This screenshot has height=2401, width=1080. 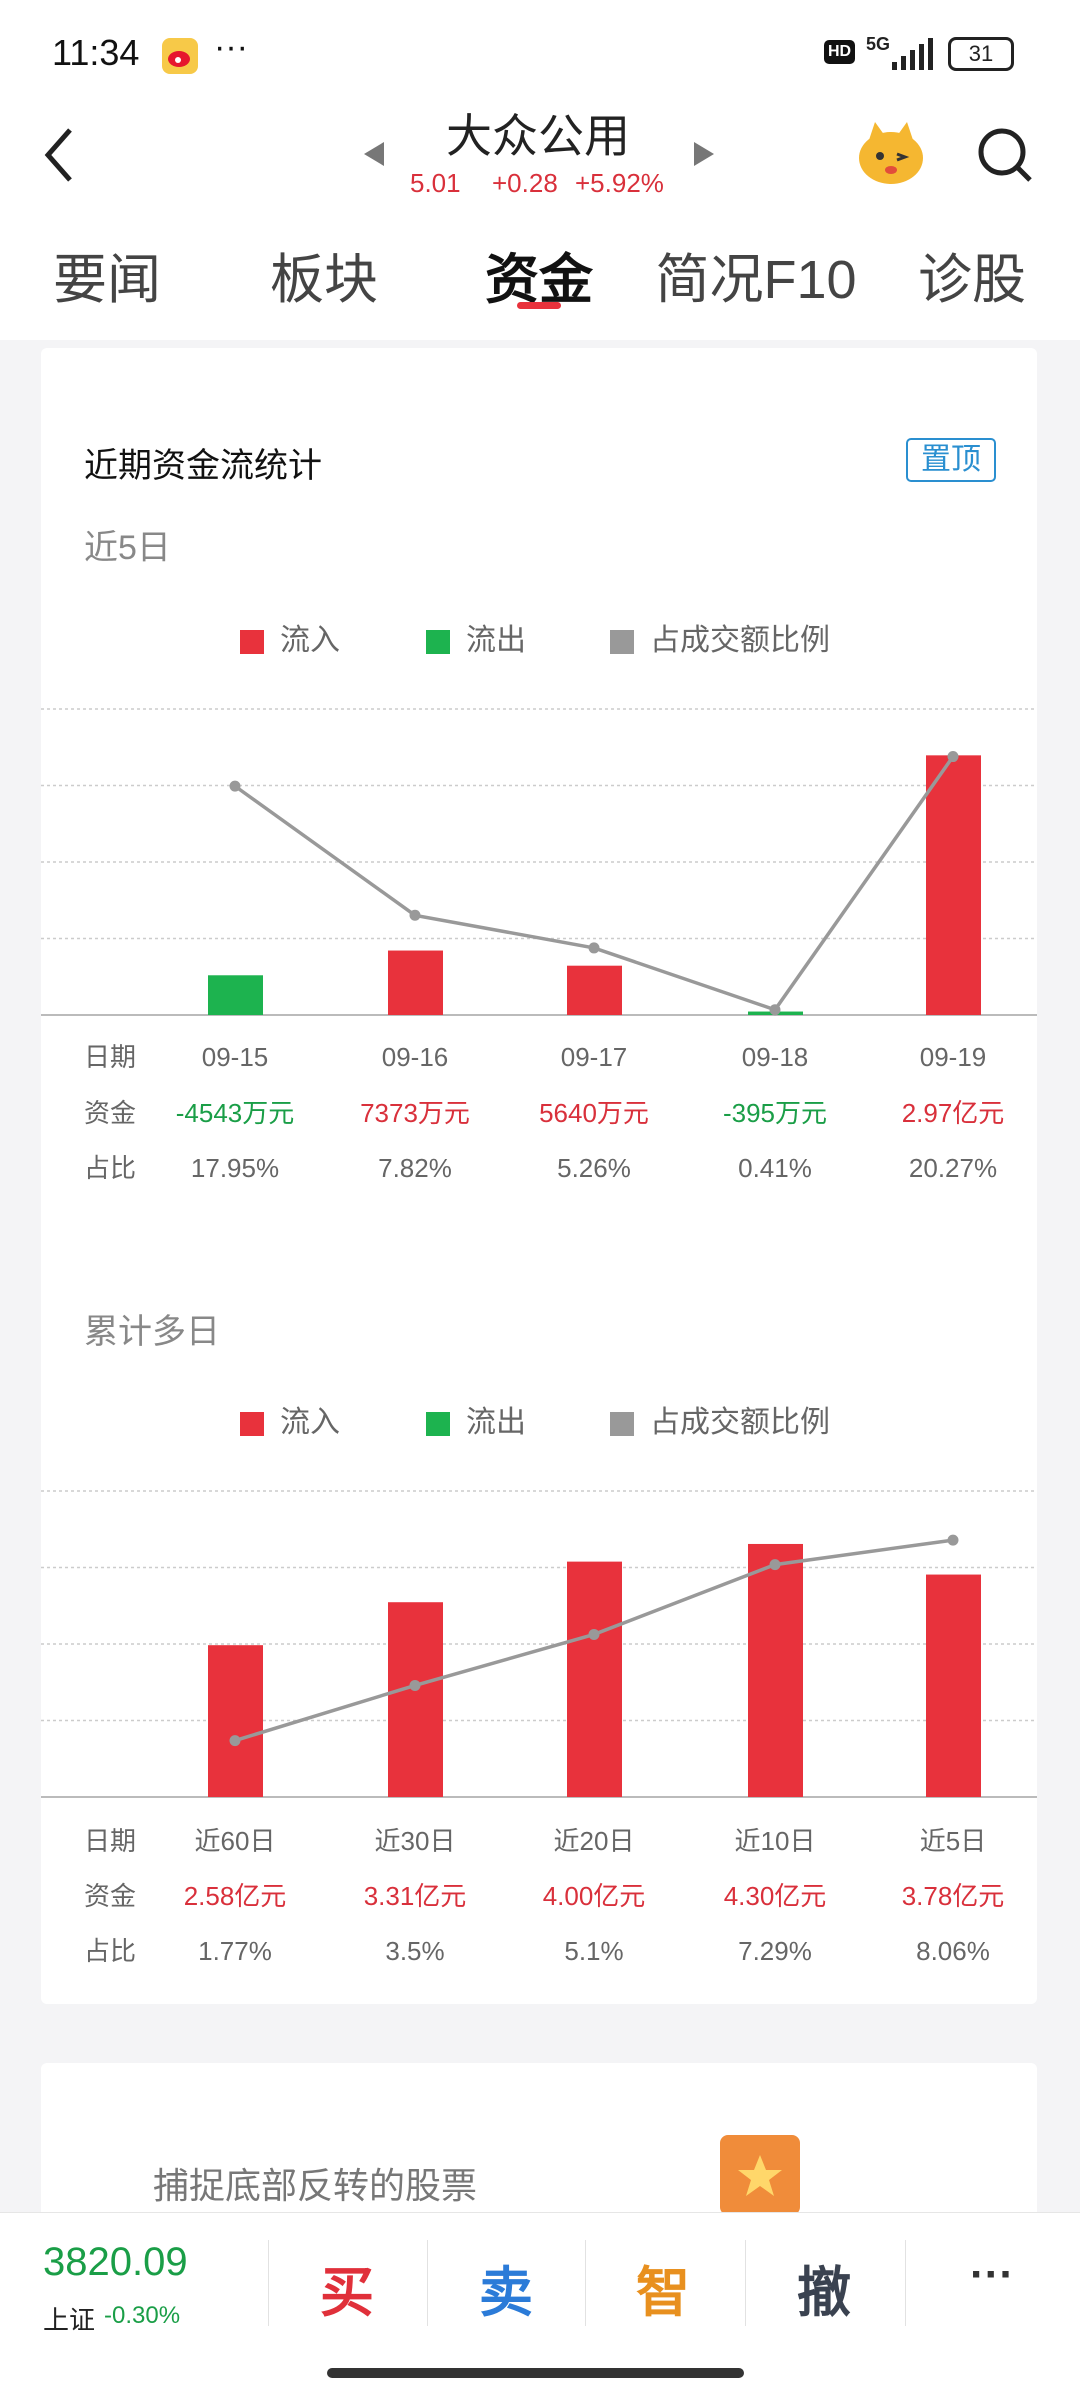 I want to click on index-name: 上证, so click(x=69, y=2320).